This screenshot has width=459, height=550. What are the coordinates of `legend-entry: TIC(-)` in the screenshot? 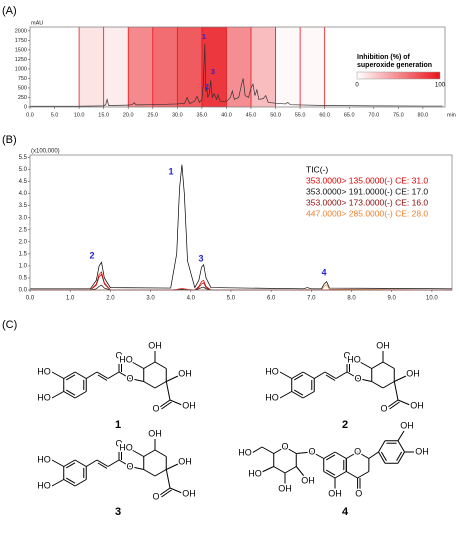 It's located at (317, 169).